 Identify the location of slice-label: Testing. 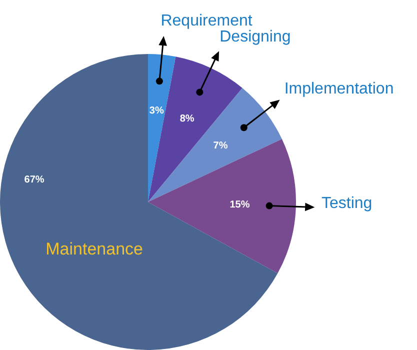
(347, 203).